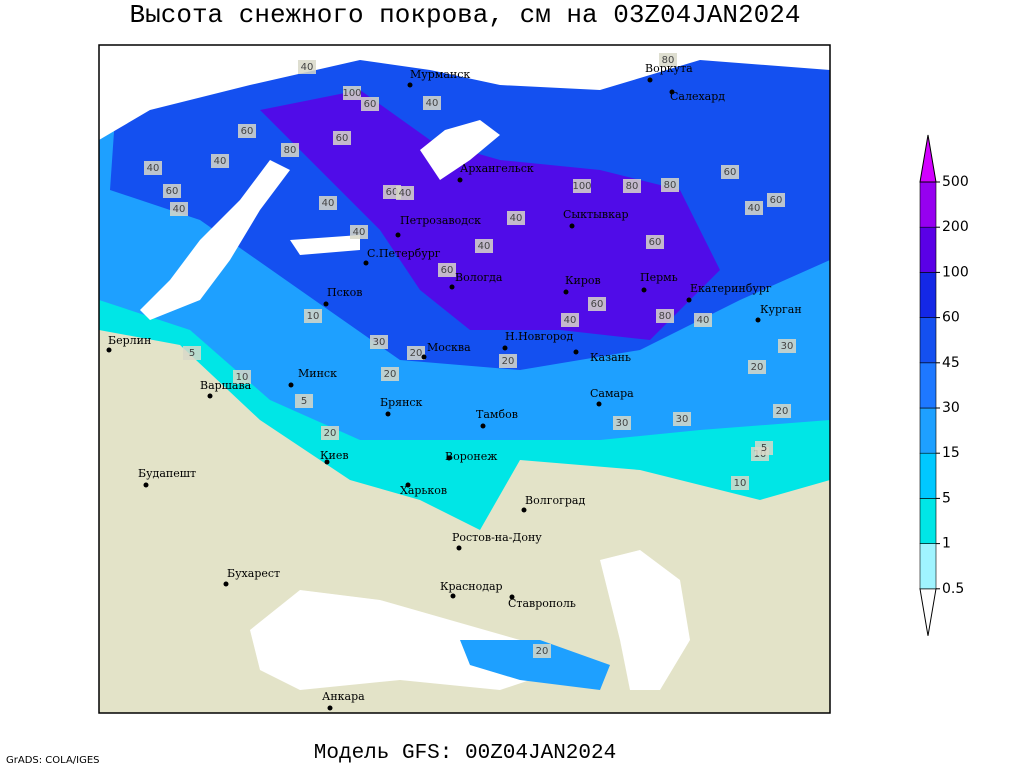 The image size is (1024, 768). Describe the element at coordinates (583, 280) in the screenshot. I see `city-label: Киров` at that location.